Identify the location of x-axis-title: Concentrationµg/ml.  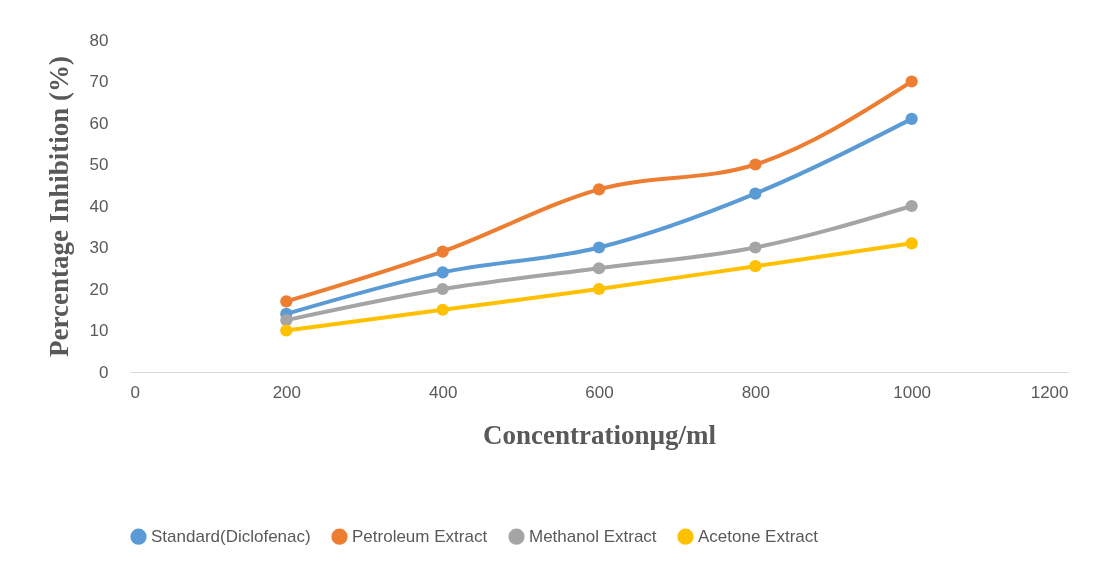
(599, 434).